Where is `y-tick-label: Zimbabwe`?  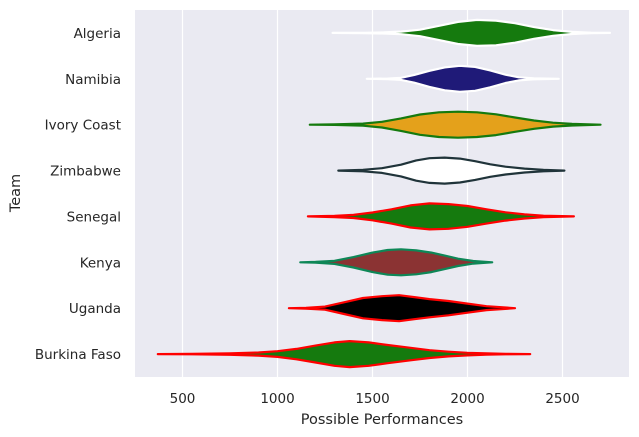
y-tick-label: Zimbabwe is located at coordinates (85, 172).